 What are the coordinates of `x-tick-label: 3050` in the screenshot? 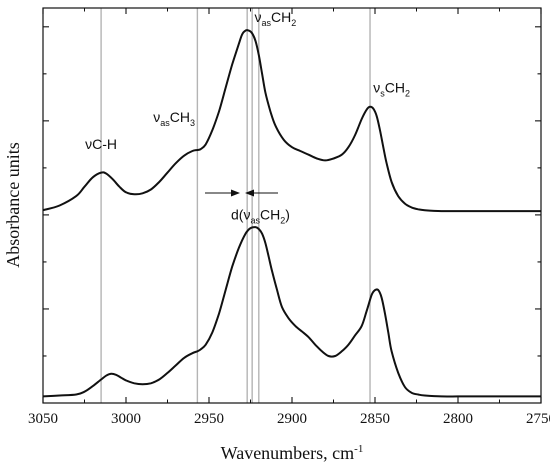 It's located at (43, 419).